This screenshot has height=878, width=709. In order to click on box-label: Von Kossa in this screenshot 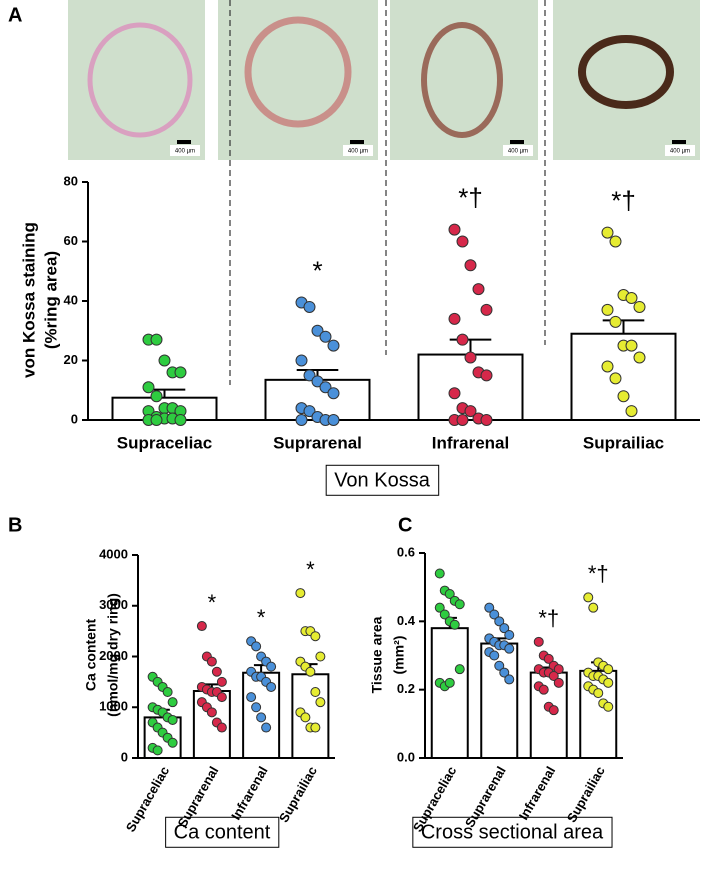, I will do `click(382, 480)`.